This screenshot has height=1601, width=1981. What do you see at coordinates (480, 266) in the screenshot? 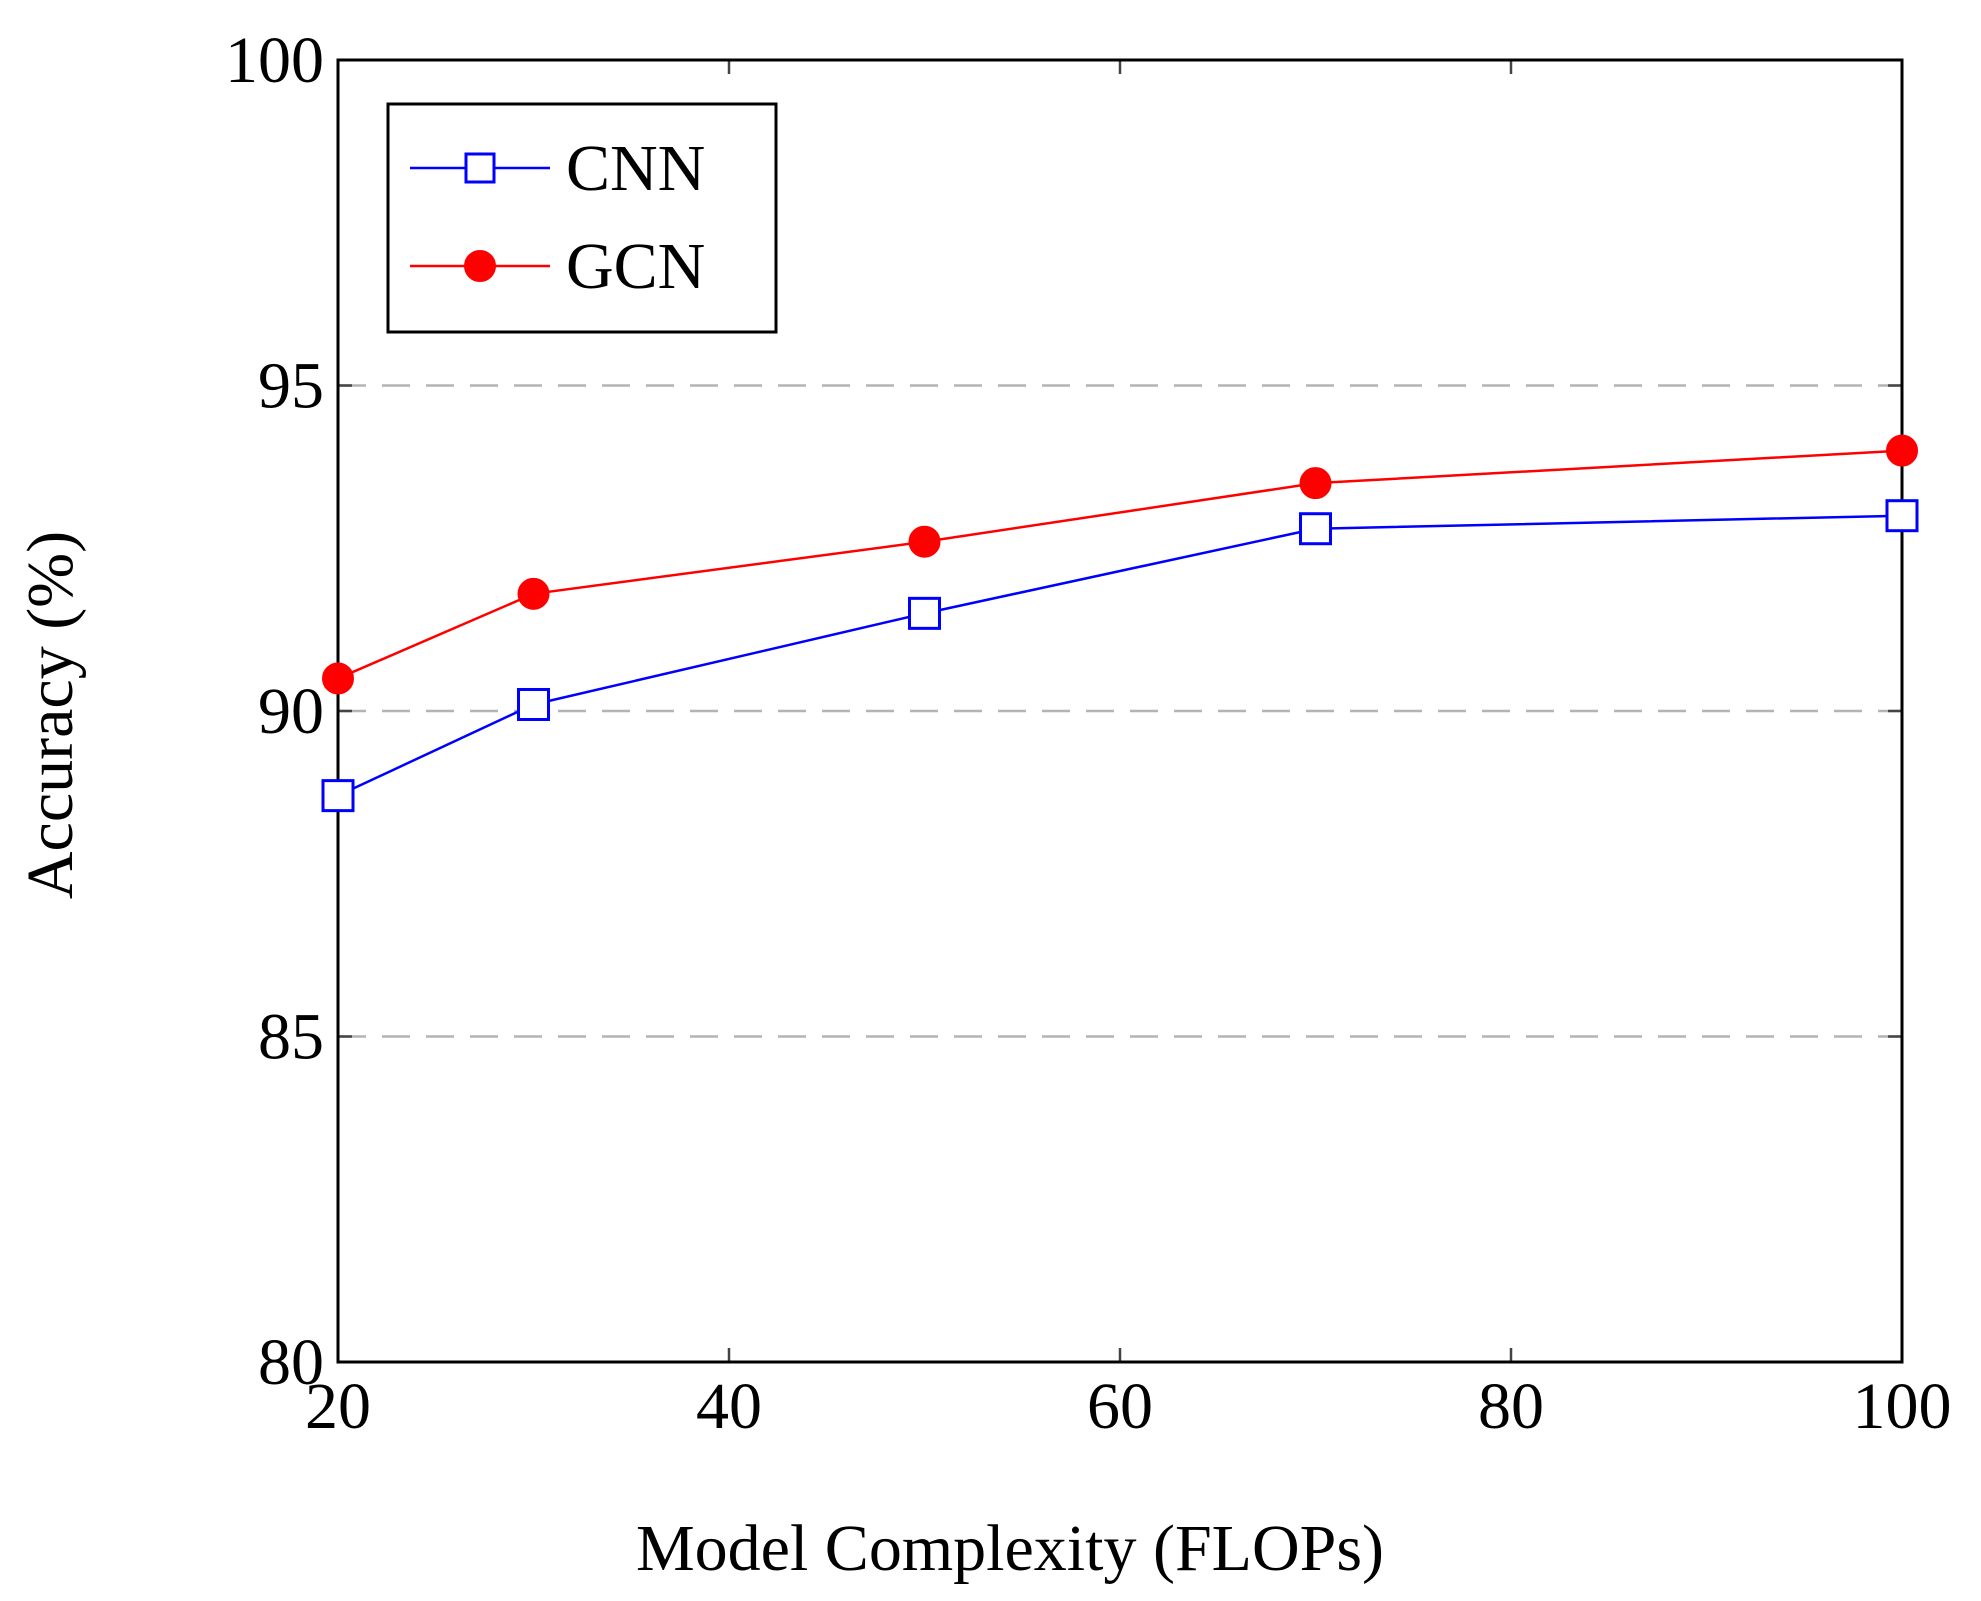
I see `legend-gcn-marker` at bounding box center [480, 266].